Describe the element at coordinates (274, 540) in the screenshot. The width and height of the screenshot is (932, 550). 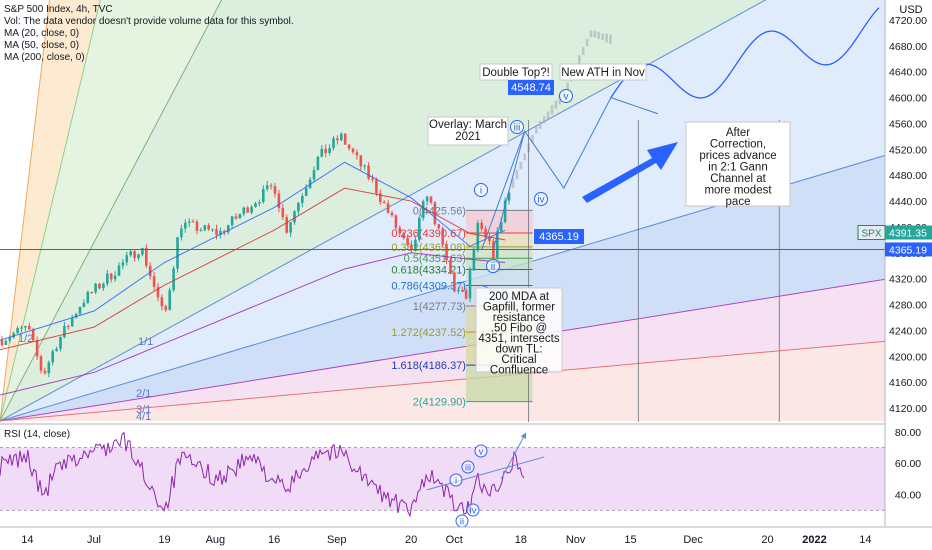
I see `time-tick-label: 16` at that location.